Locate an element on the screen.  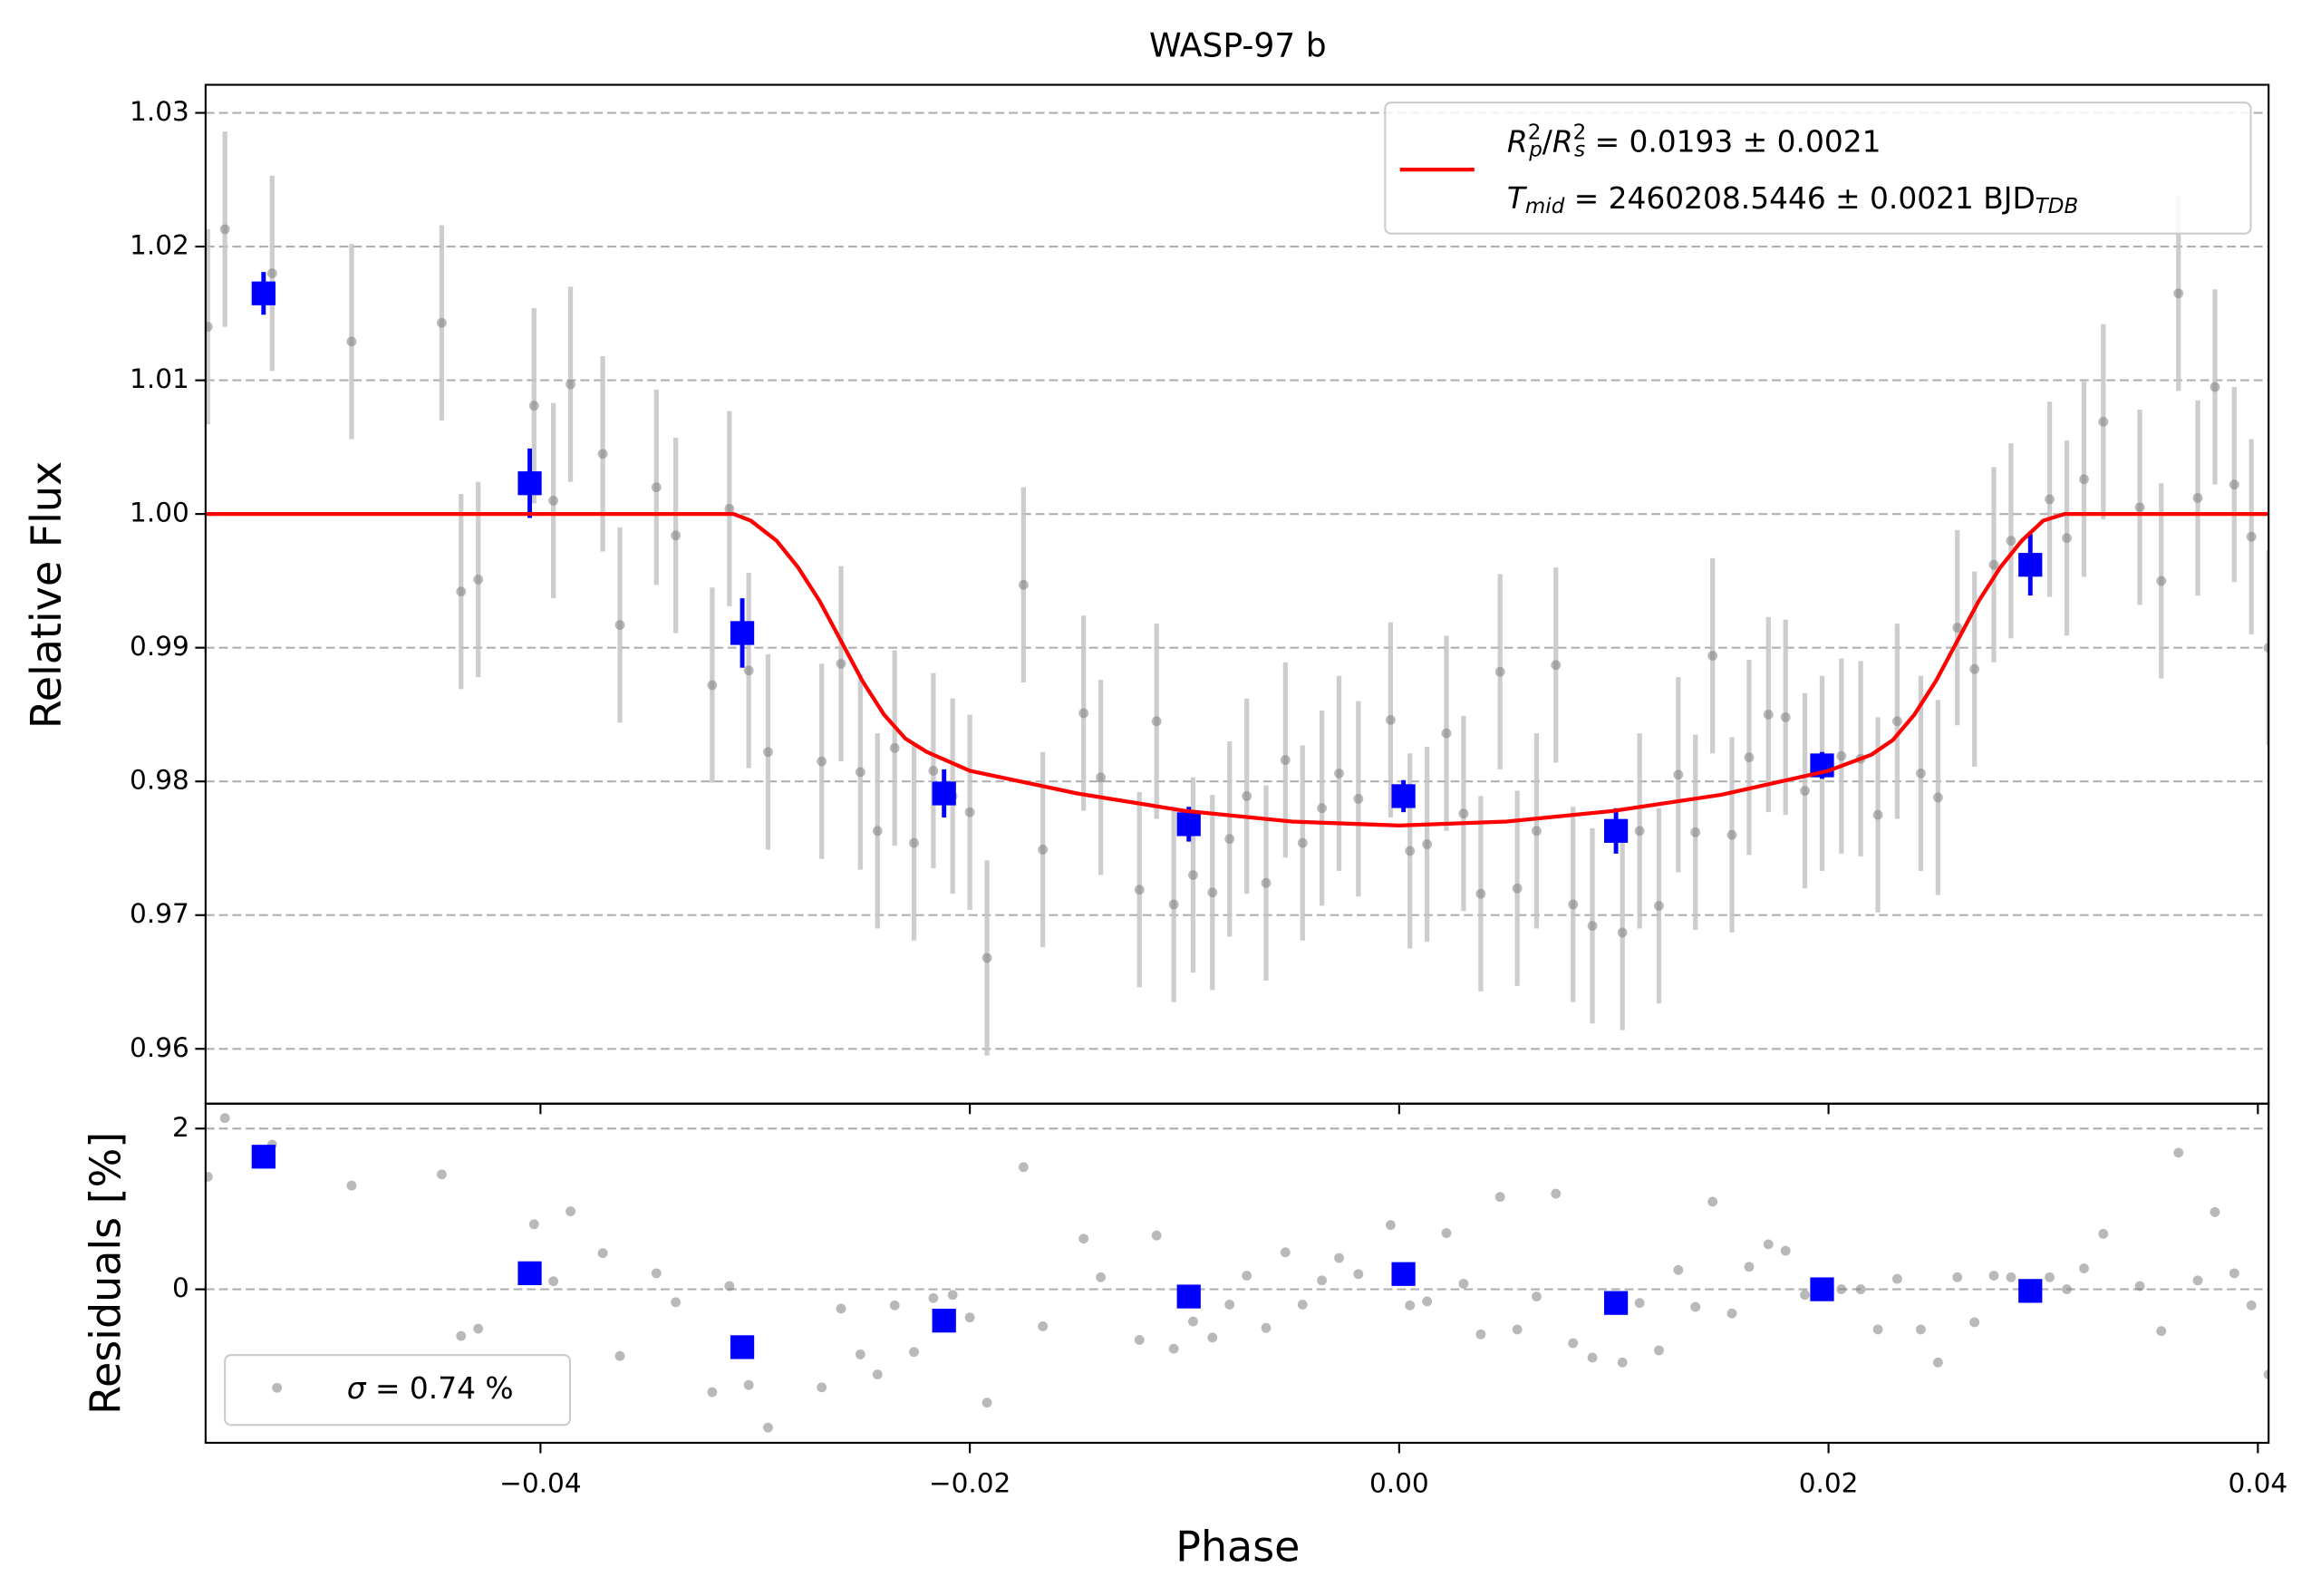
legend-text-part: = 2460208.5446 ± 0.0021 BJD is located at coordinates (1799, 197).